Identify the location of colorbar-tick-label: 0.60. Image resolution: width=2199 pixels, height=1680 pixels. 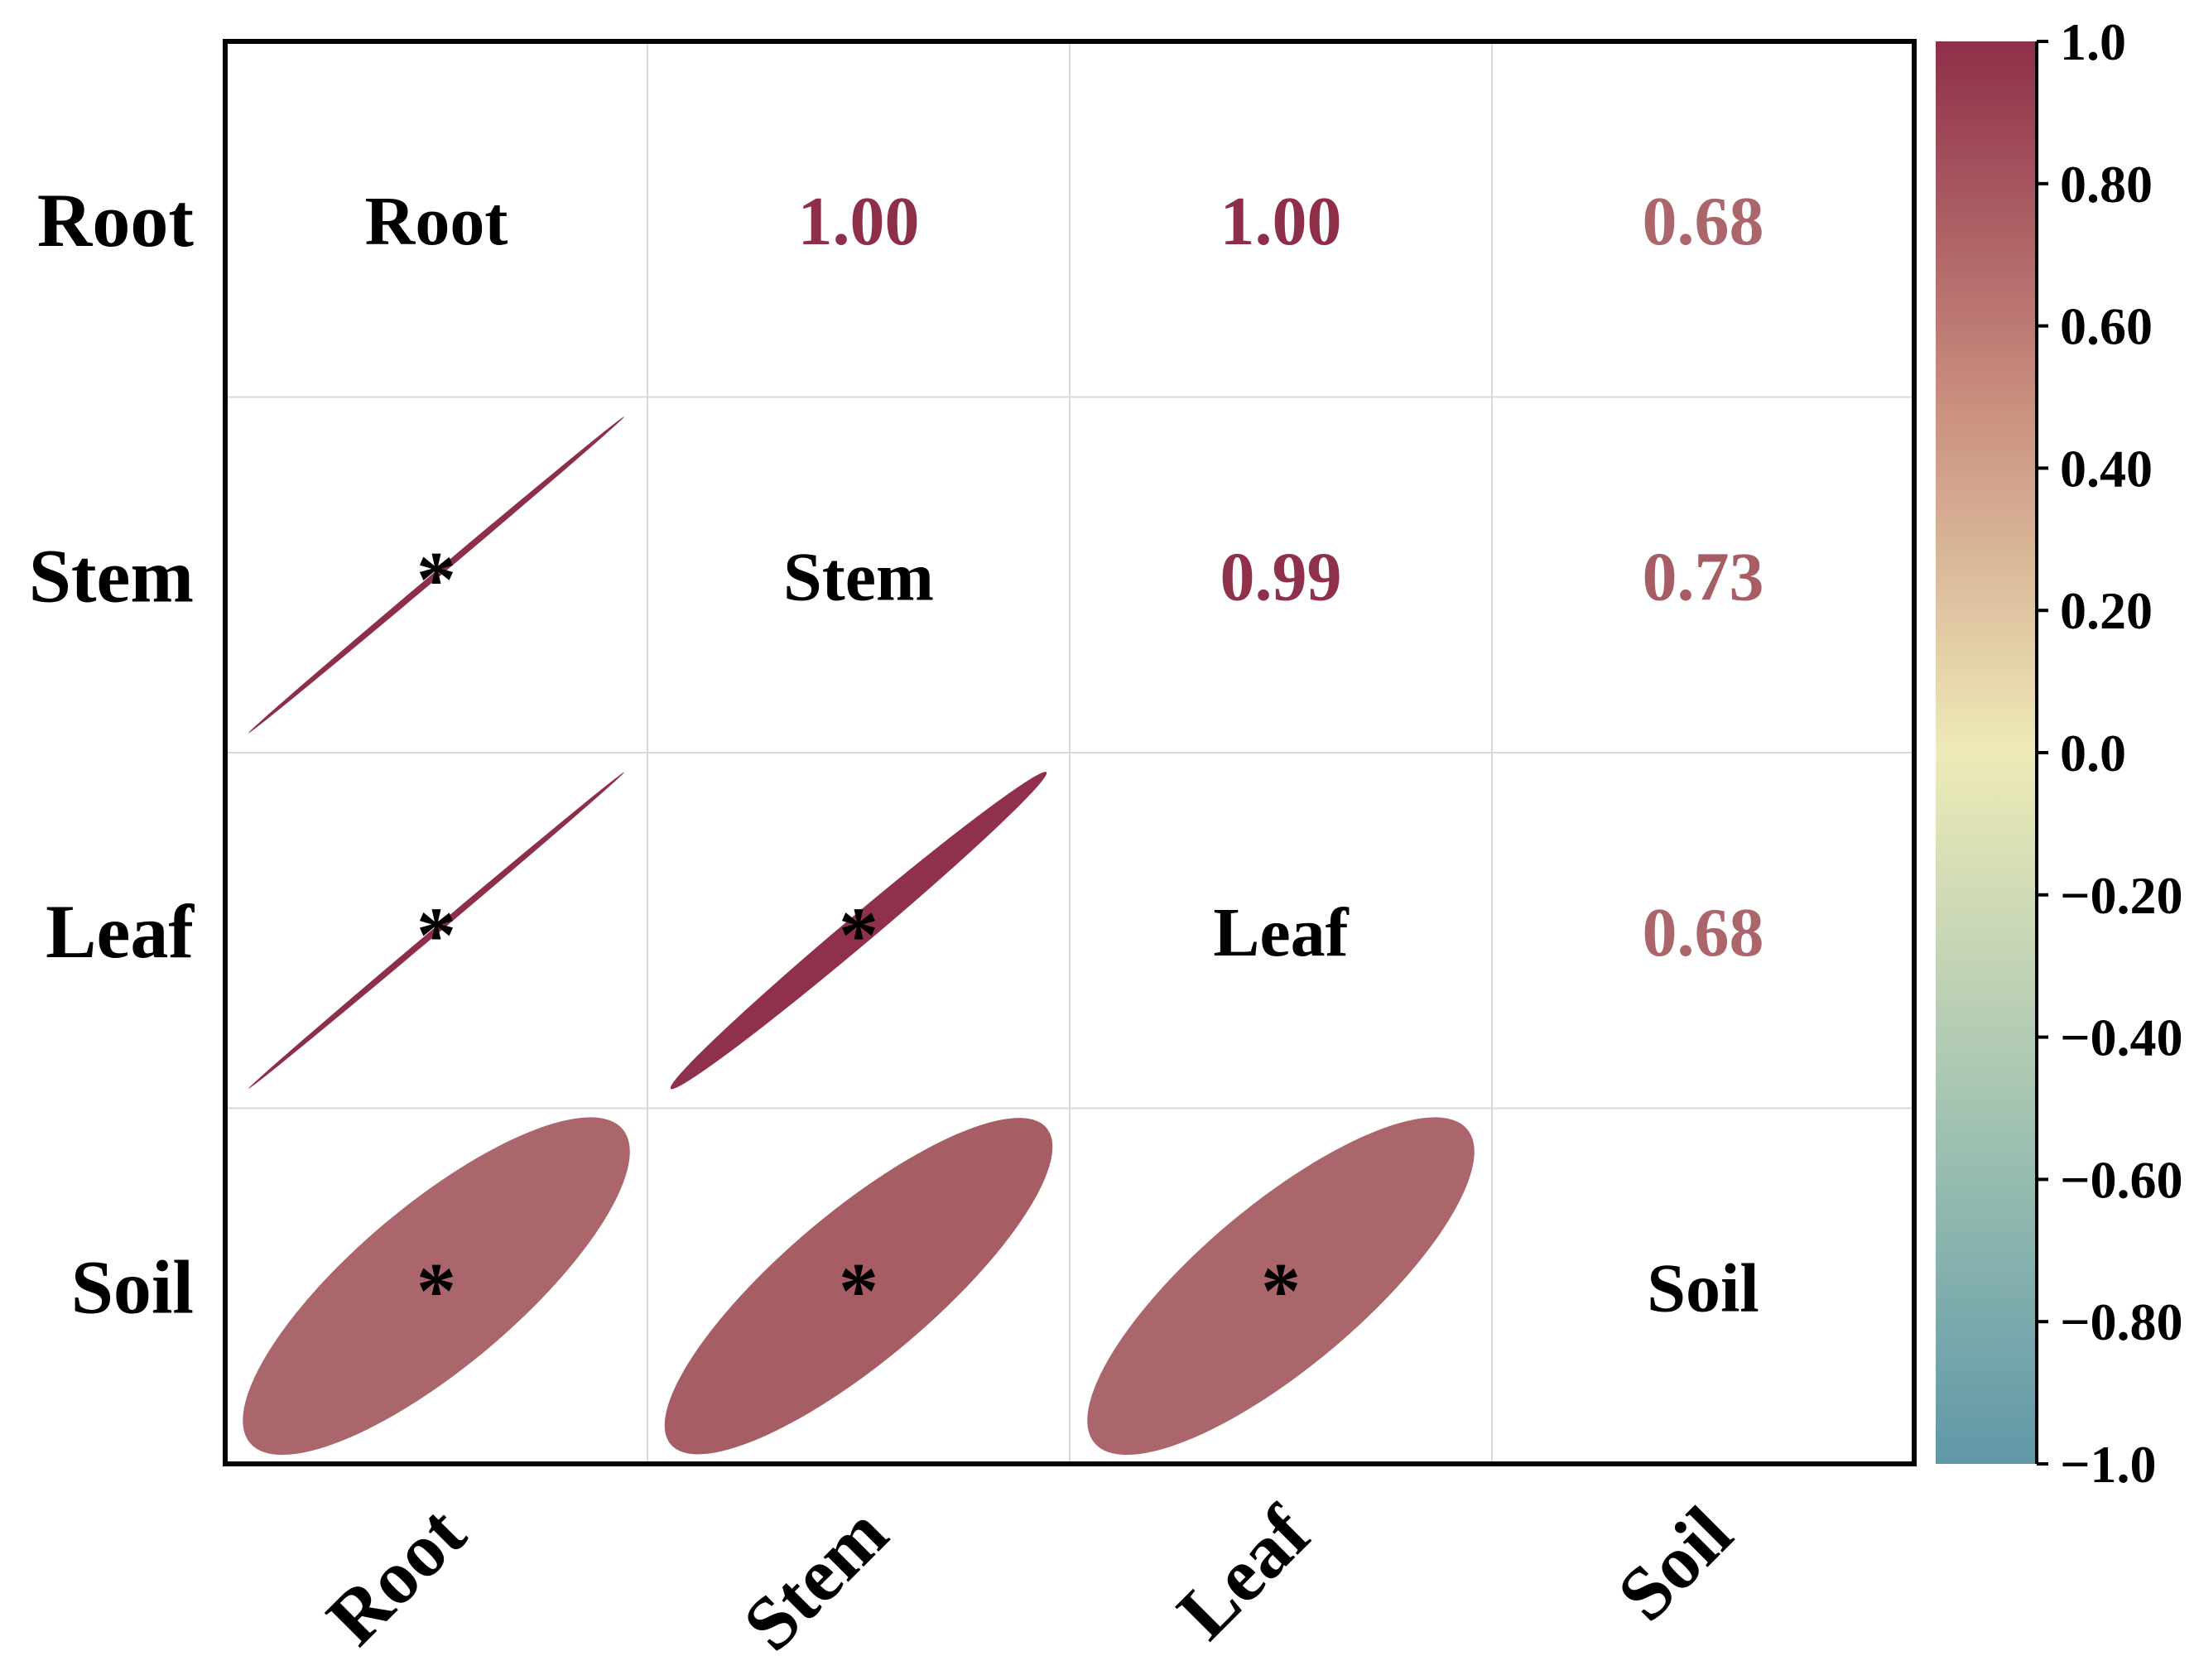
(2106, 326).